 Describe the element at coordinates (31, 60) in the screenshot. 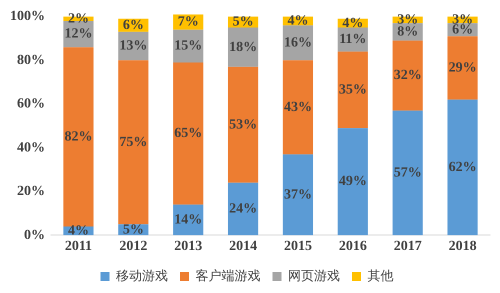

I see `y-tick-label: 80%` at that location.